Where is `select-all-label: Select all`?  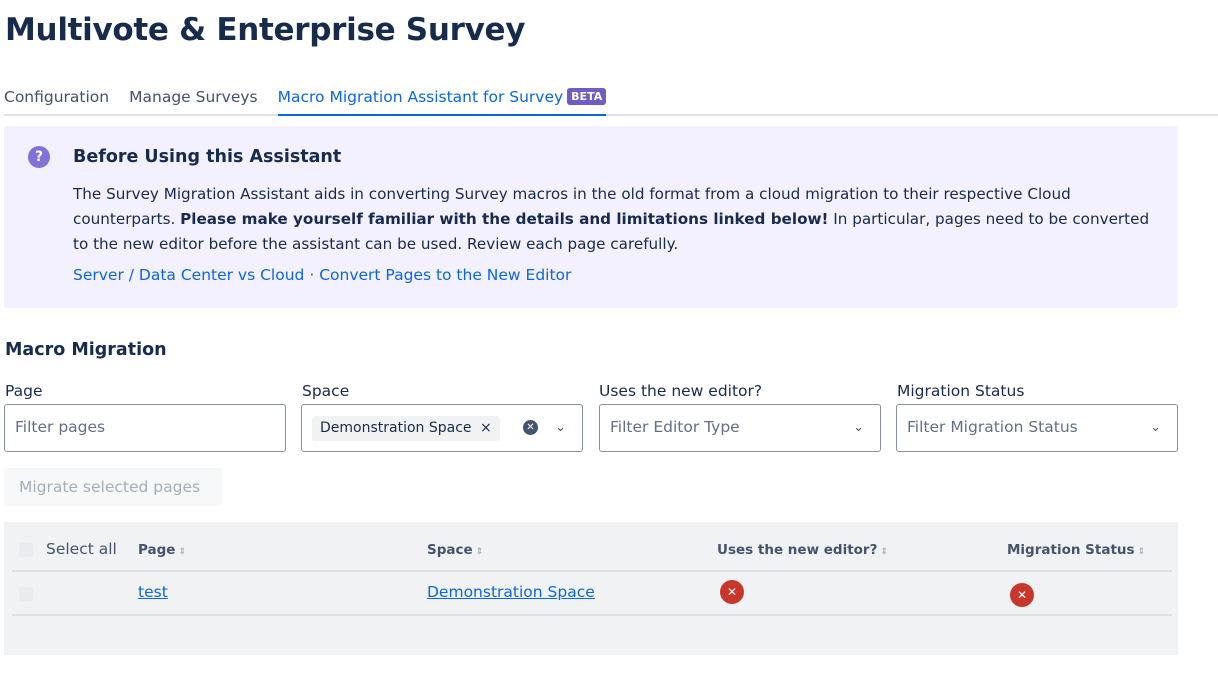
select-all-label: Select all is located at coordinates (81, 549).